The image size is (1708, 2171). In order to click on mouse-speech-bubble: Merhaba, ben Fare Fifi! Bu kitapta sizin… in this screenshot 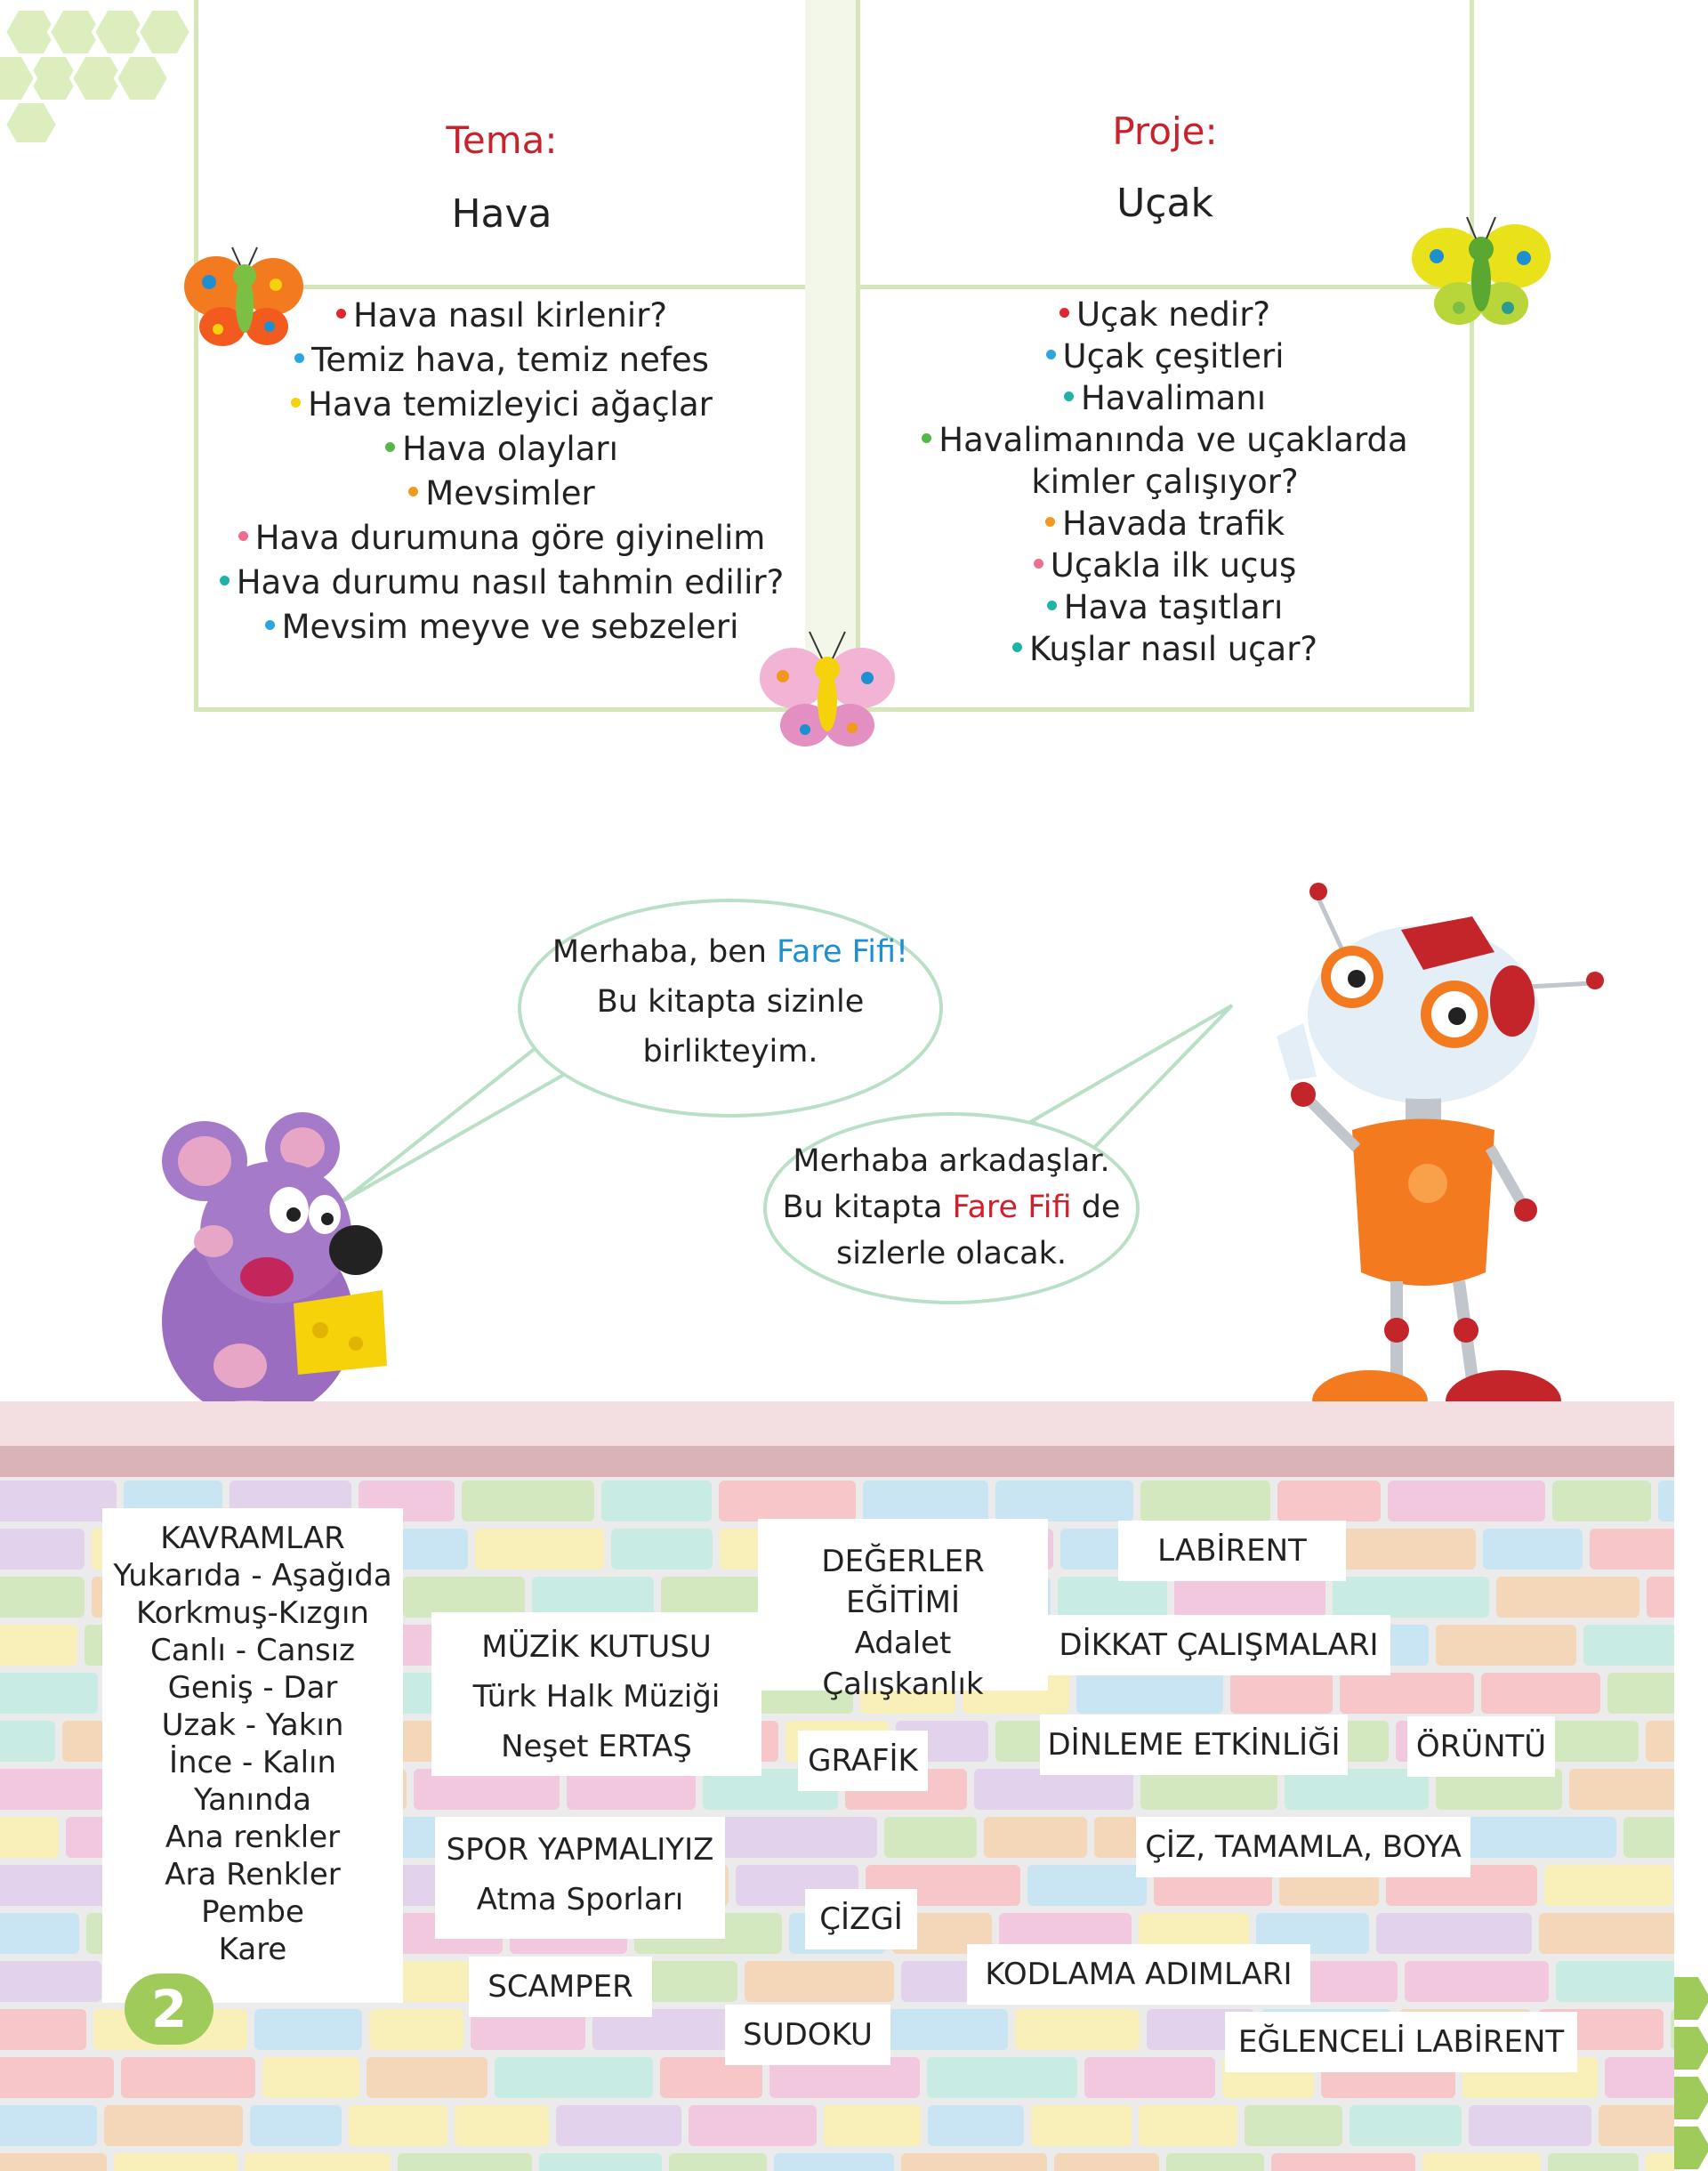, I will do `click(730, 1009)`.